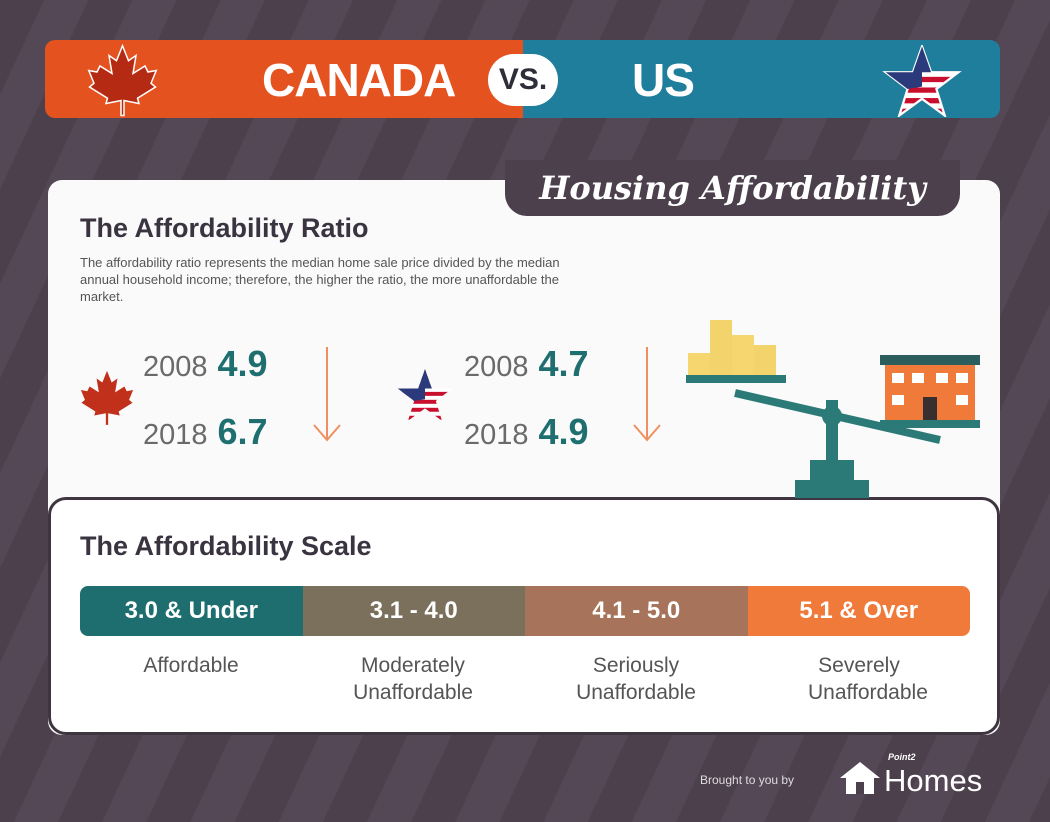 This screenshot has width=1050, height=822. I want to click on vs-badge: VS., so click(523, 80).